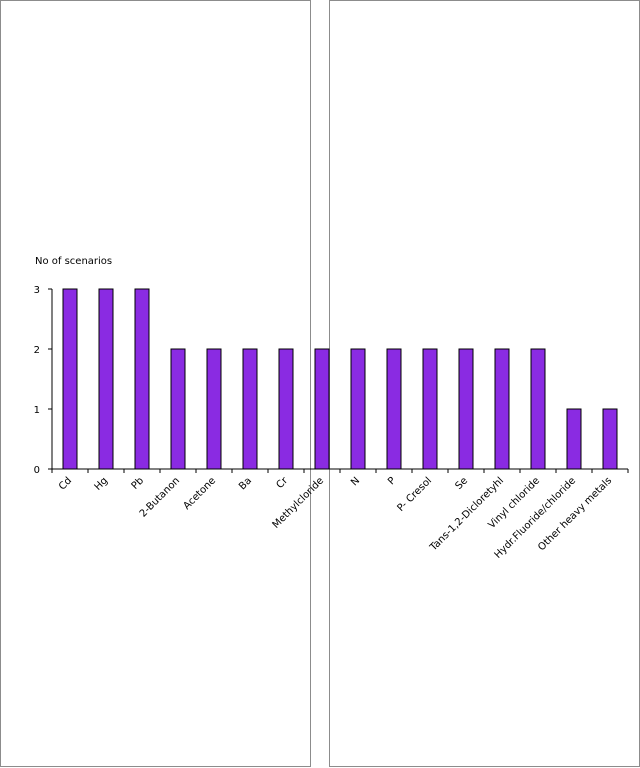 The height and width of the screenshot is (768, 640). Describe the element at coordinates (462, 483) in the screenshot. I see `x-tick-label: Se` at that location.